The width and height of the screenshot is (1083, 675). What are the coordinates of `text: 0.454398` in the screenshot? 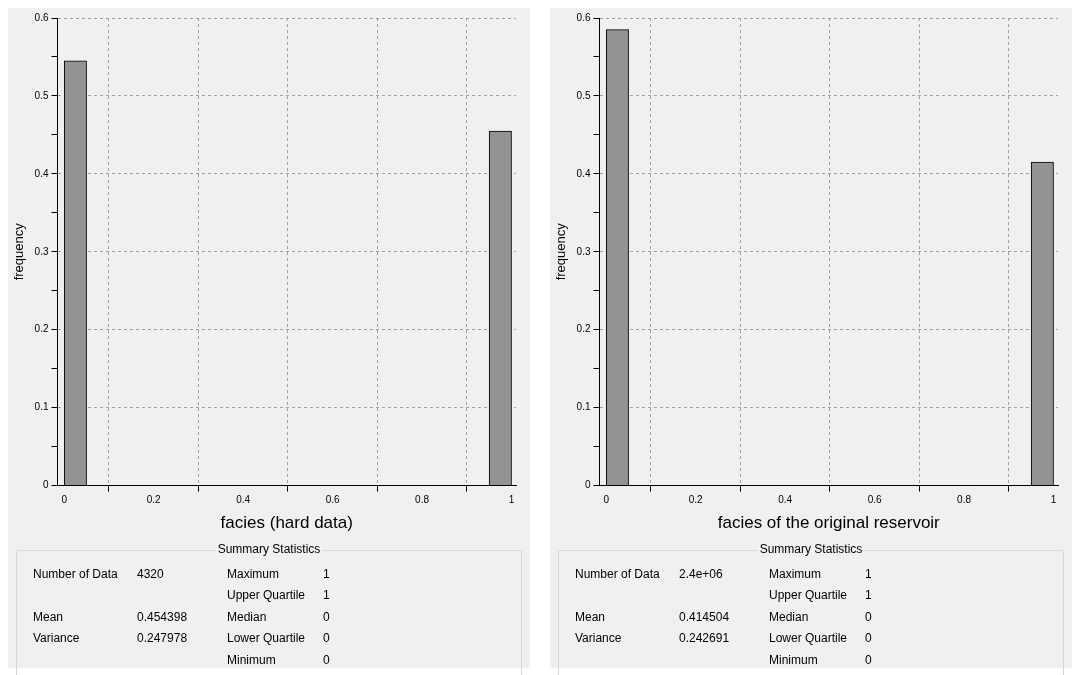 It's located at (163, 616).